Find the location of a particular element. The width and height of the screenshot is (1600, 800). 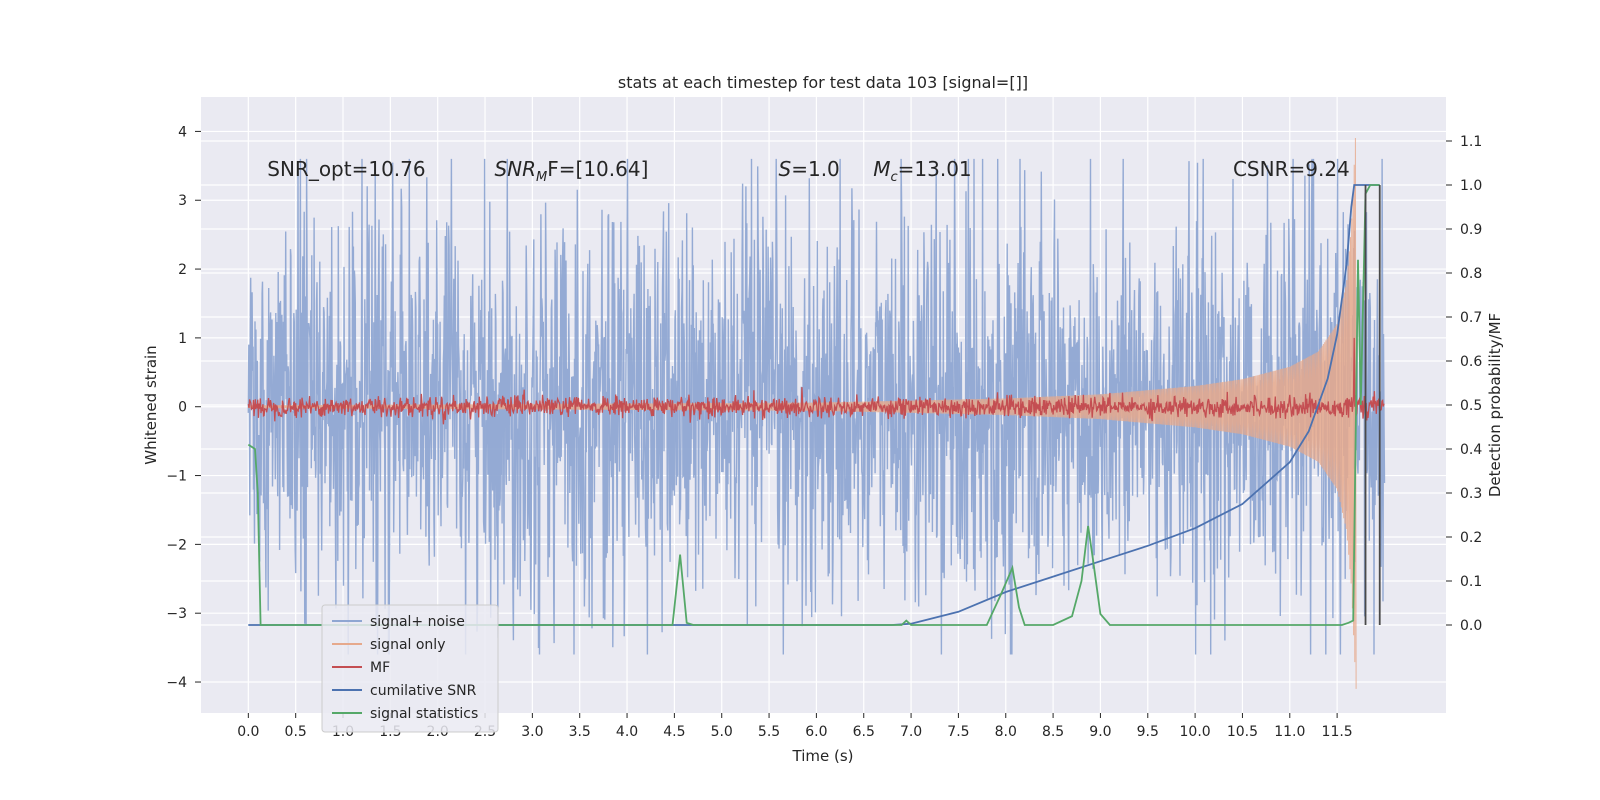

y2-tick-label: 1.0 is located at coordinates (1471, 186).